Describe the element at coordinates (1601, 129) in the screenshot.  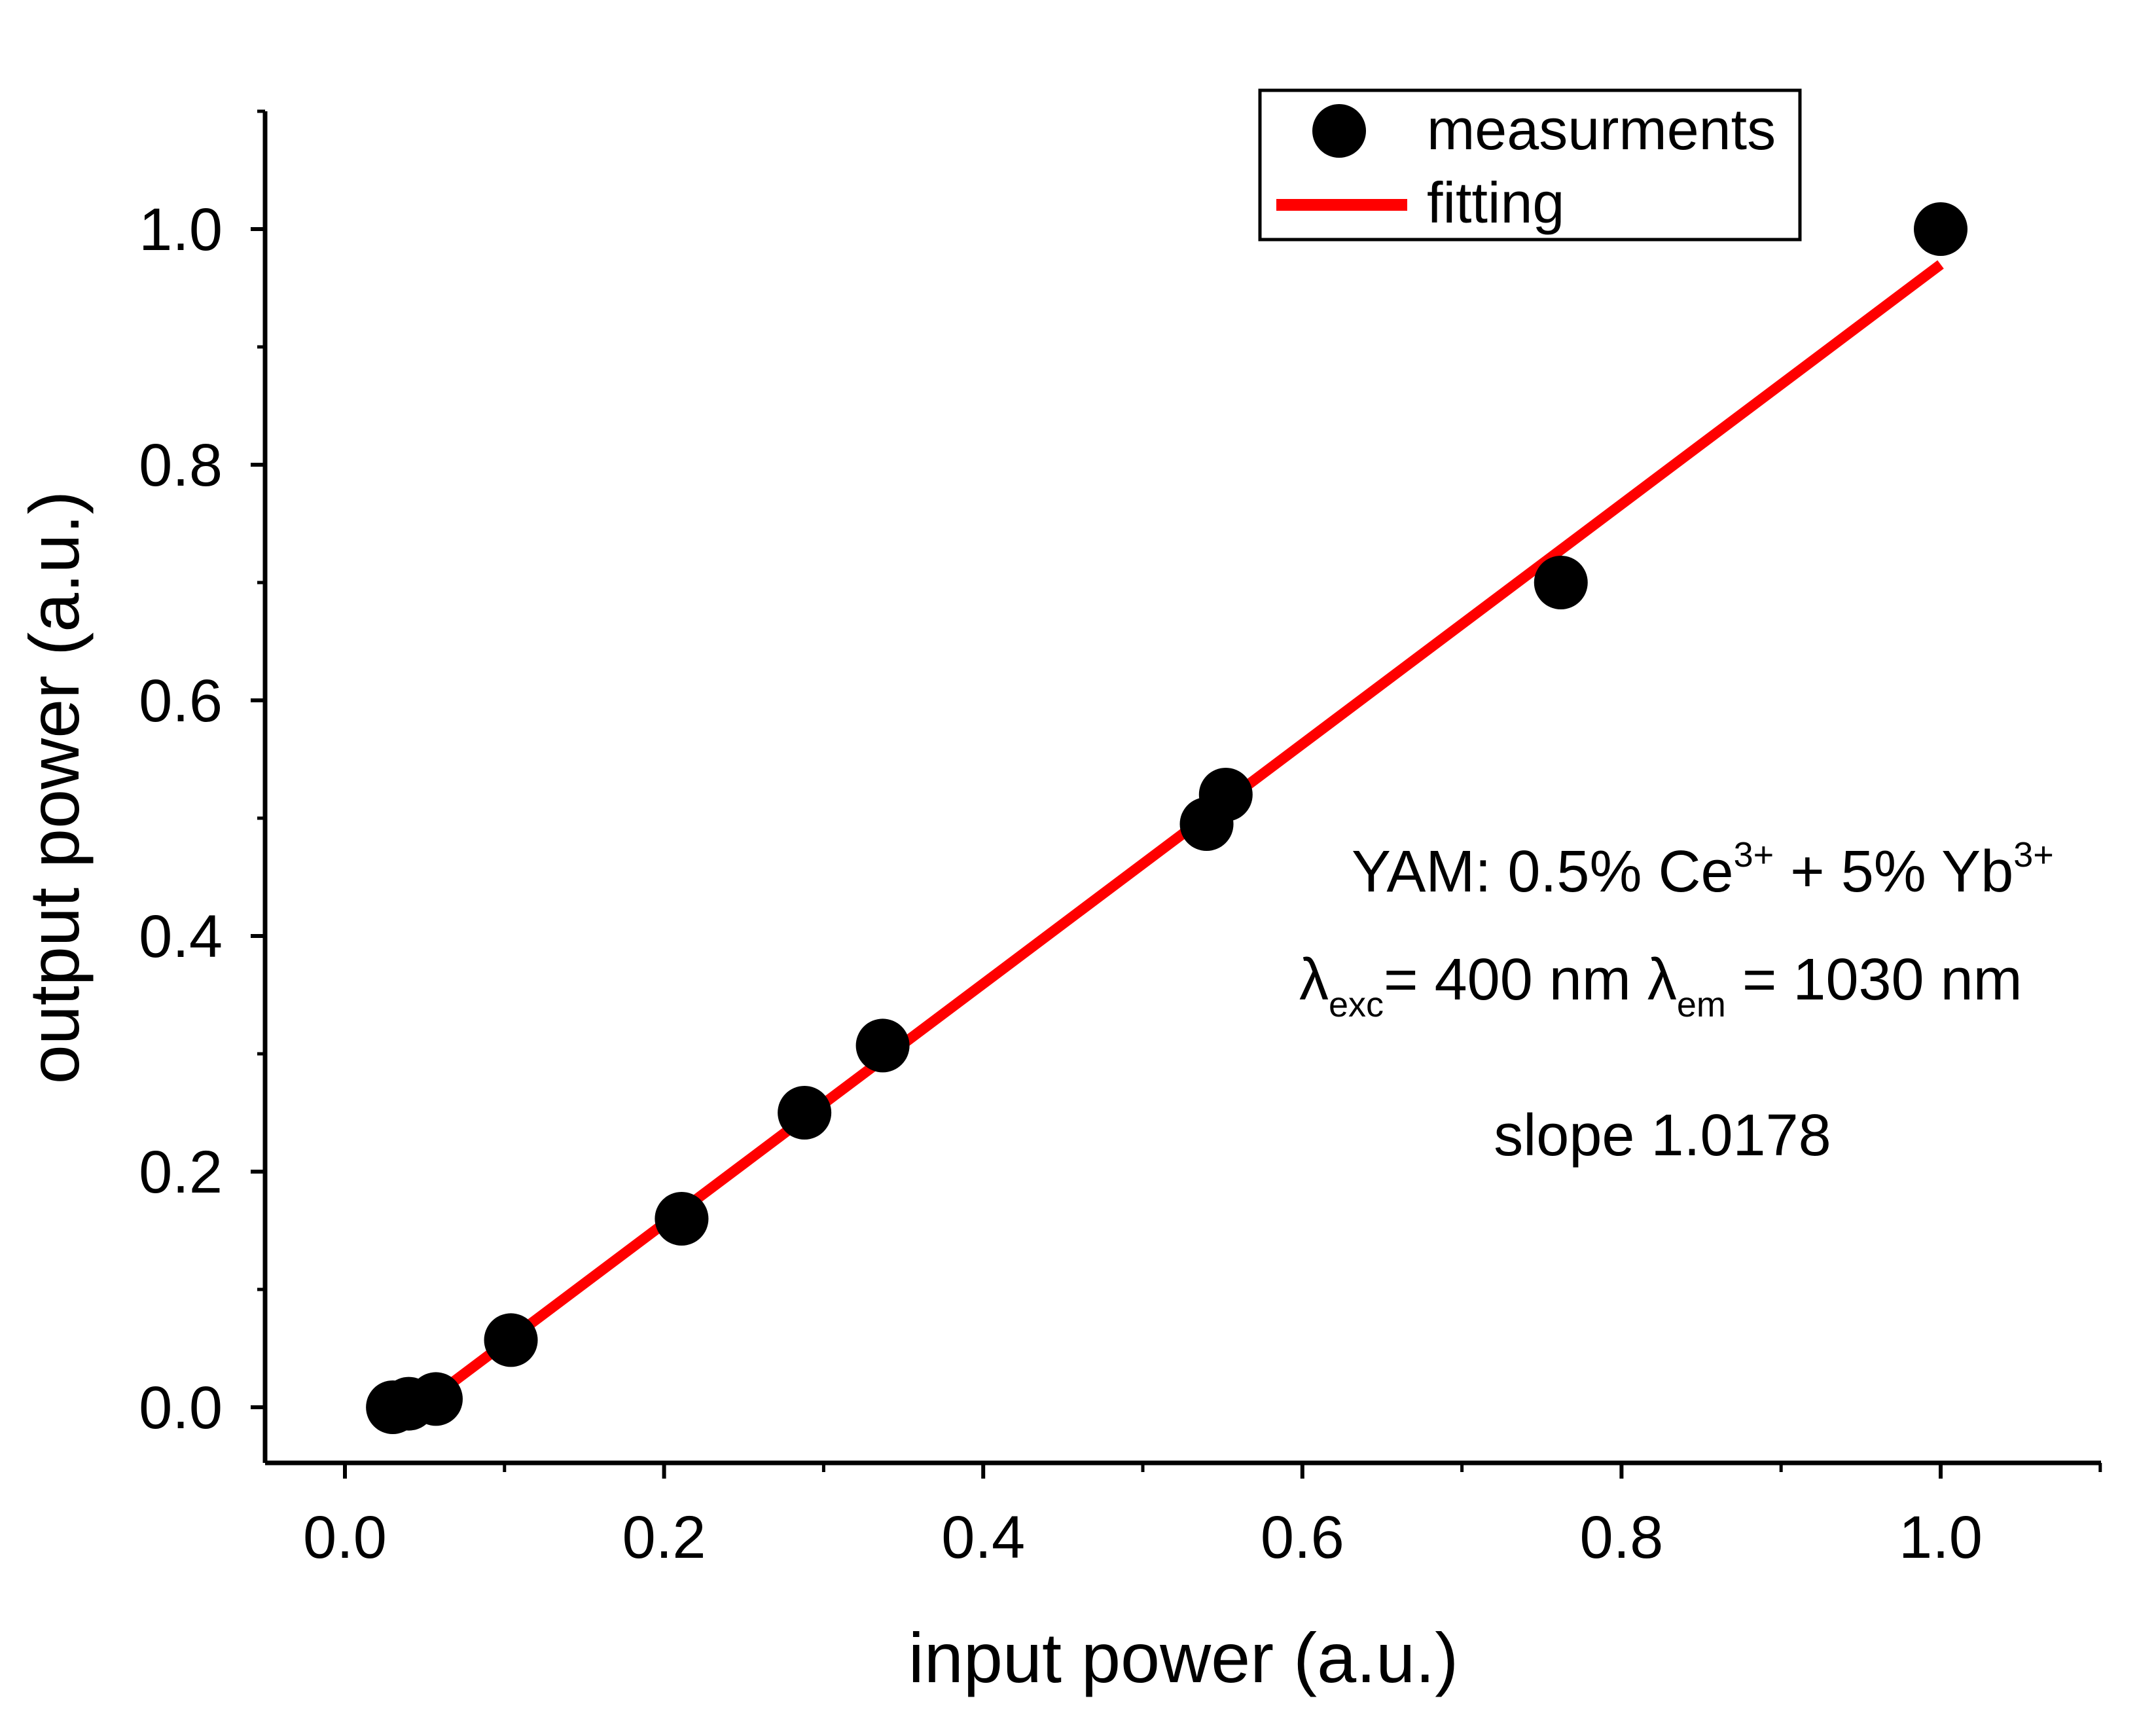
I see `legend-label-measurments: measurments` at that location.